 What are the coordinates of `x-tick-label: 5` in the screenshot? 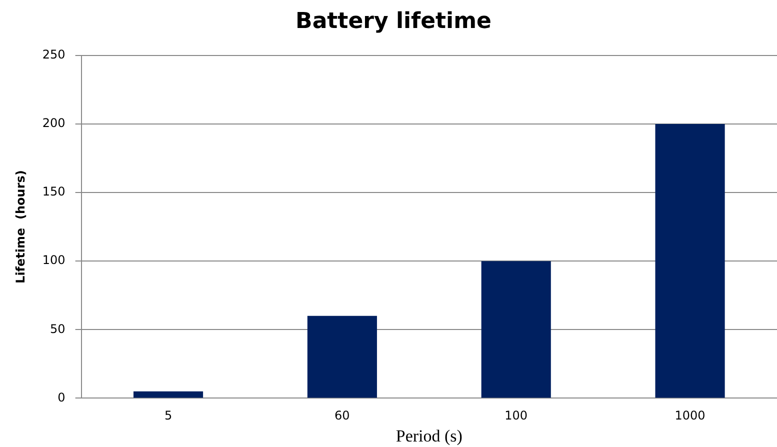 It's located at (168, 415).